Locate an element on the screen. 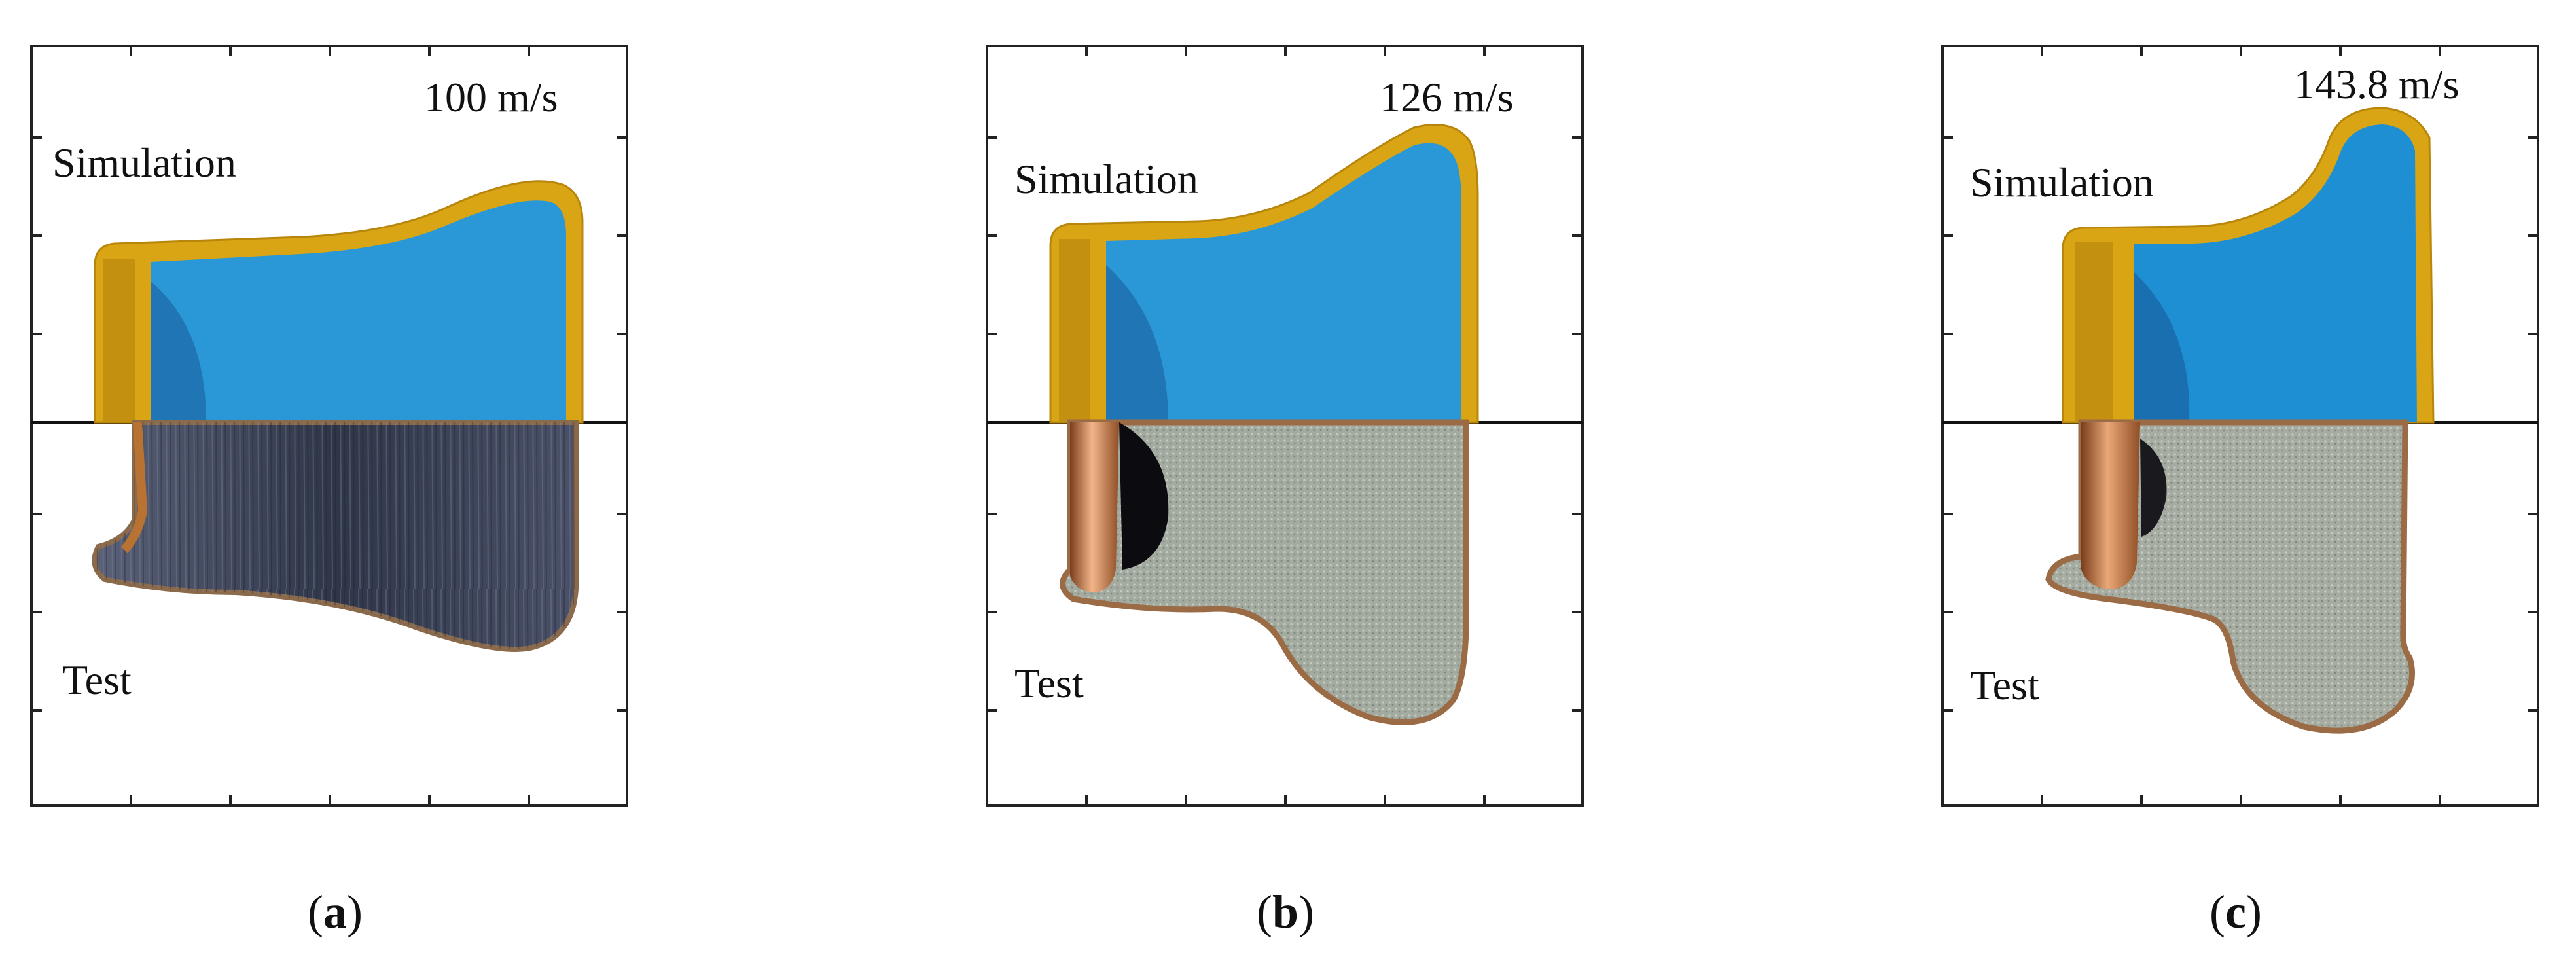 Image resolution: width=2576 pixels, height=980 pixels. caption-letter: b is located at coordinates (1285, 912).